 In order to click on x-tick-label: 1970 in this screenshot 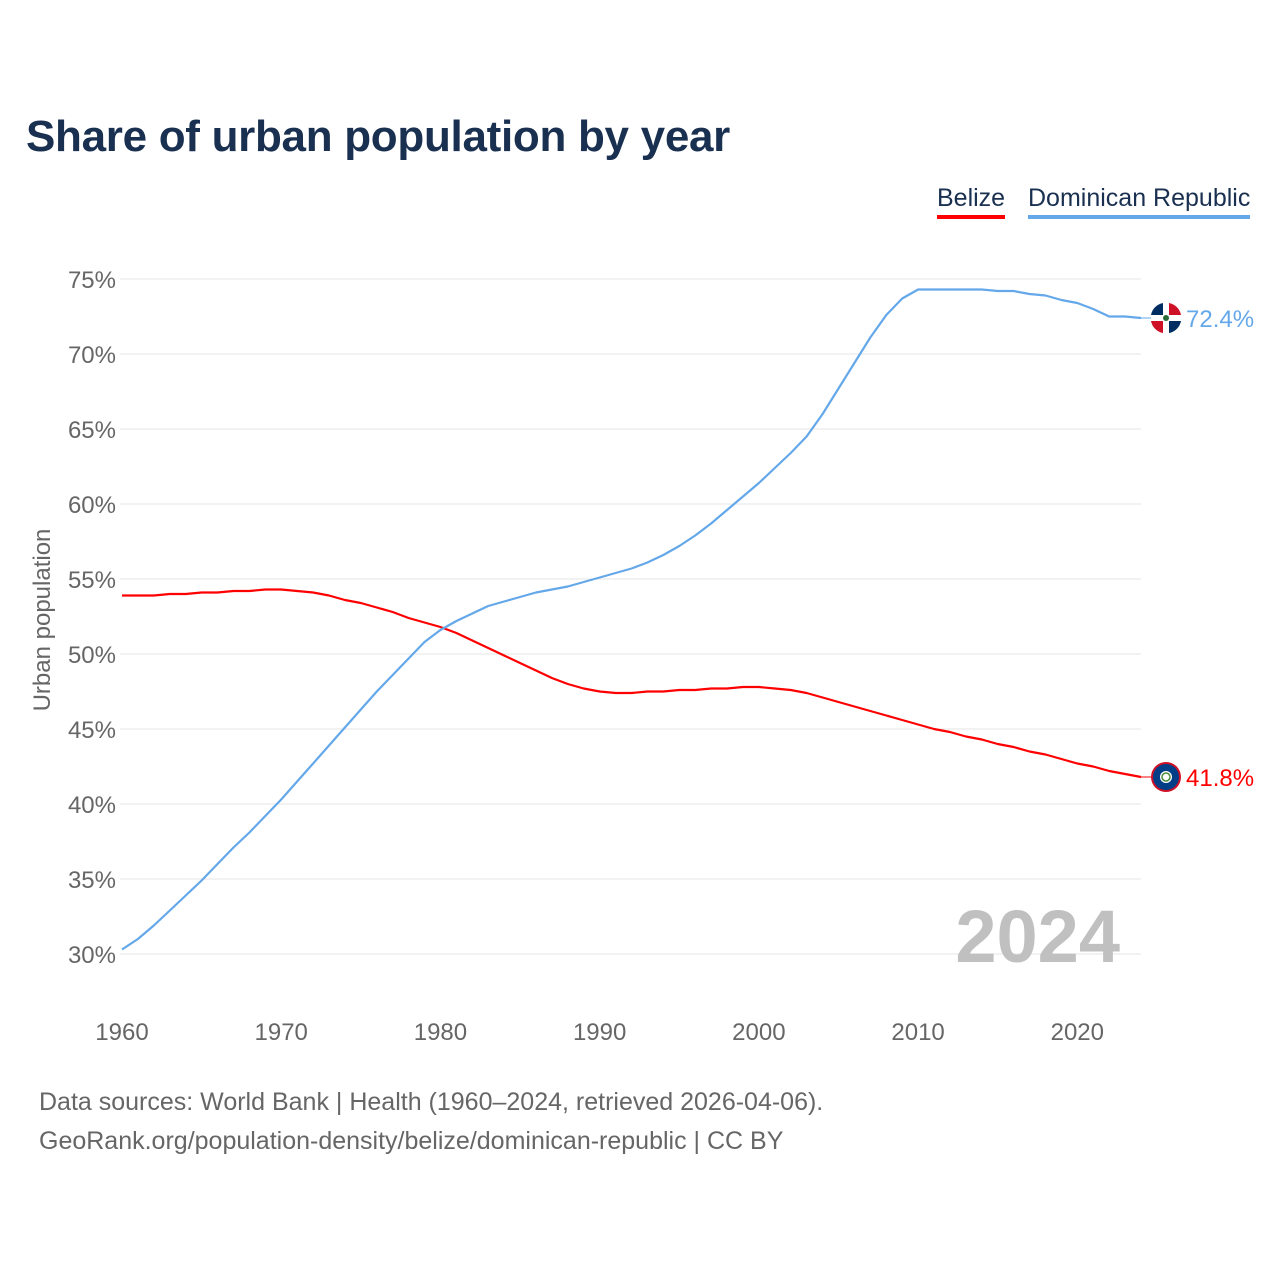, I will do `click(281, 1032)`.